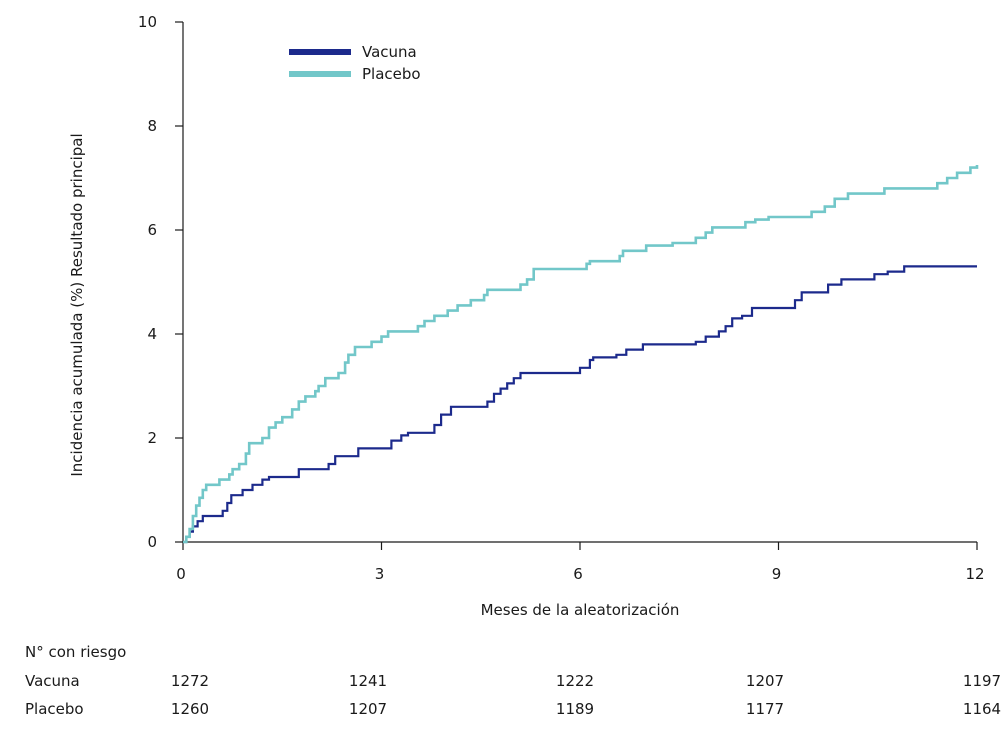 This screenshot has height=735, width=1006. What do you see at coordinates (147, 22) in the screenshot?
I see `y-tick-label: 10` at bounding box center [147, 22].